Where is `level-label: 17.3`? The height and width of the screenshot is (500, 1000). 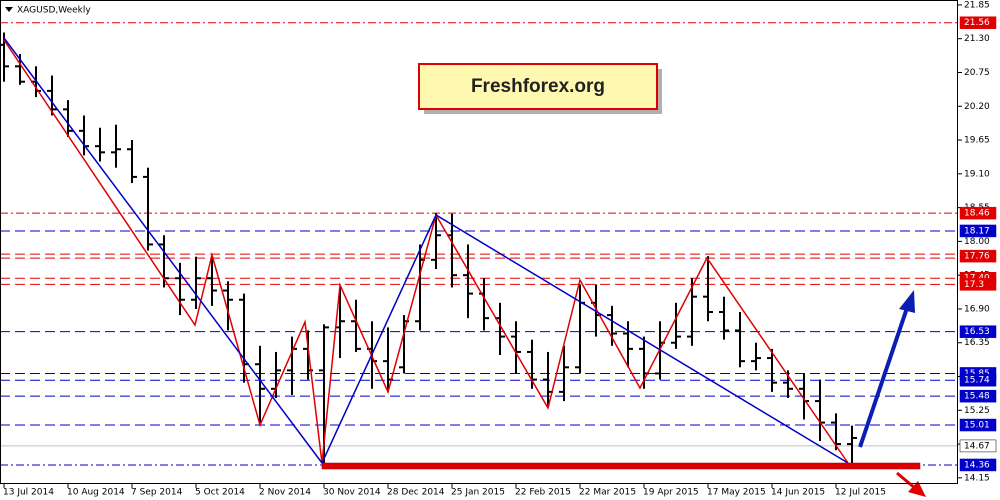
level-label: 17.3 is located at coordinates (974, 285).